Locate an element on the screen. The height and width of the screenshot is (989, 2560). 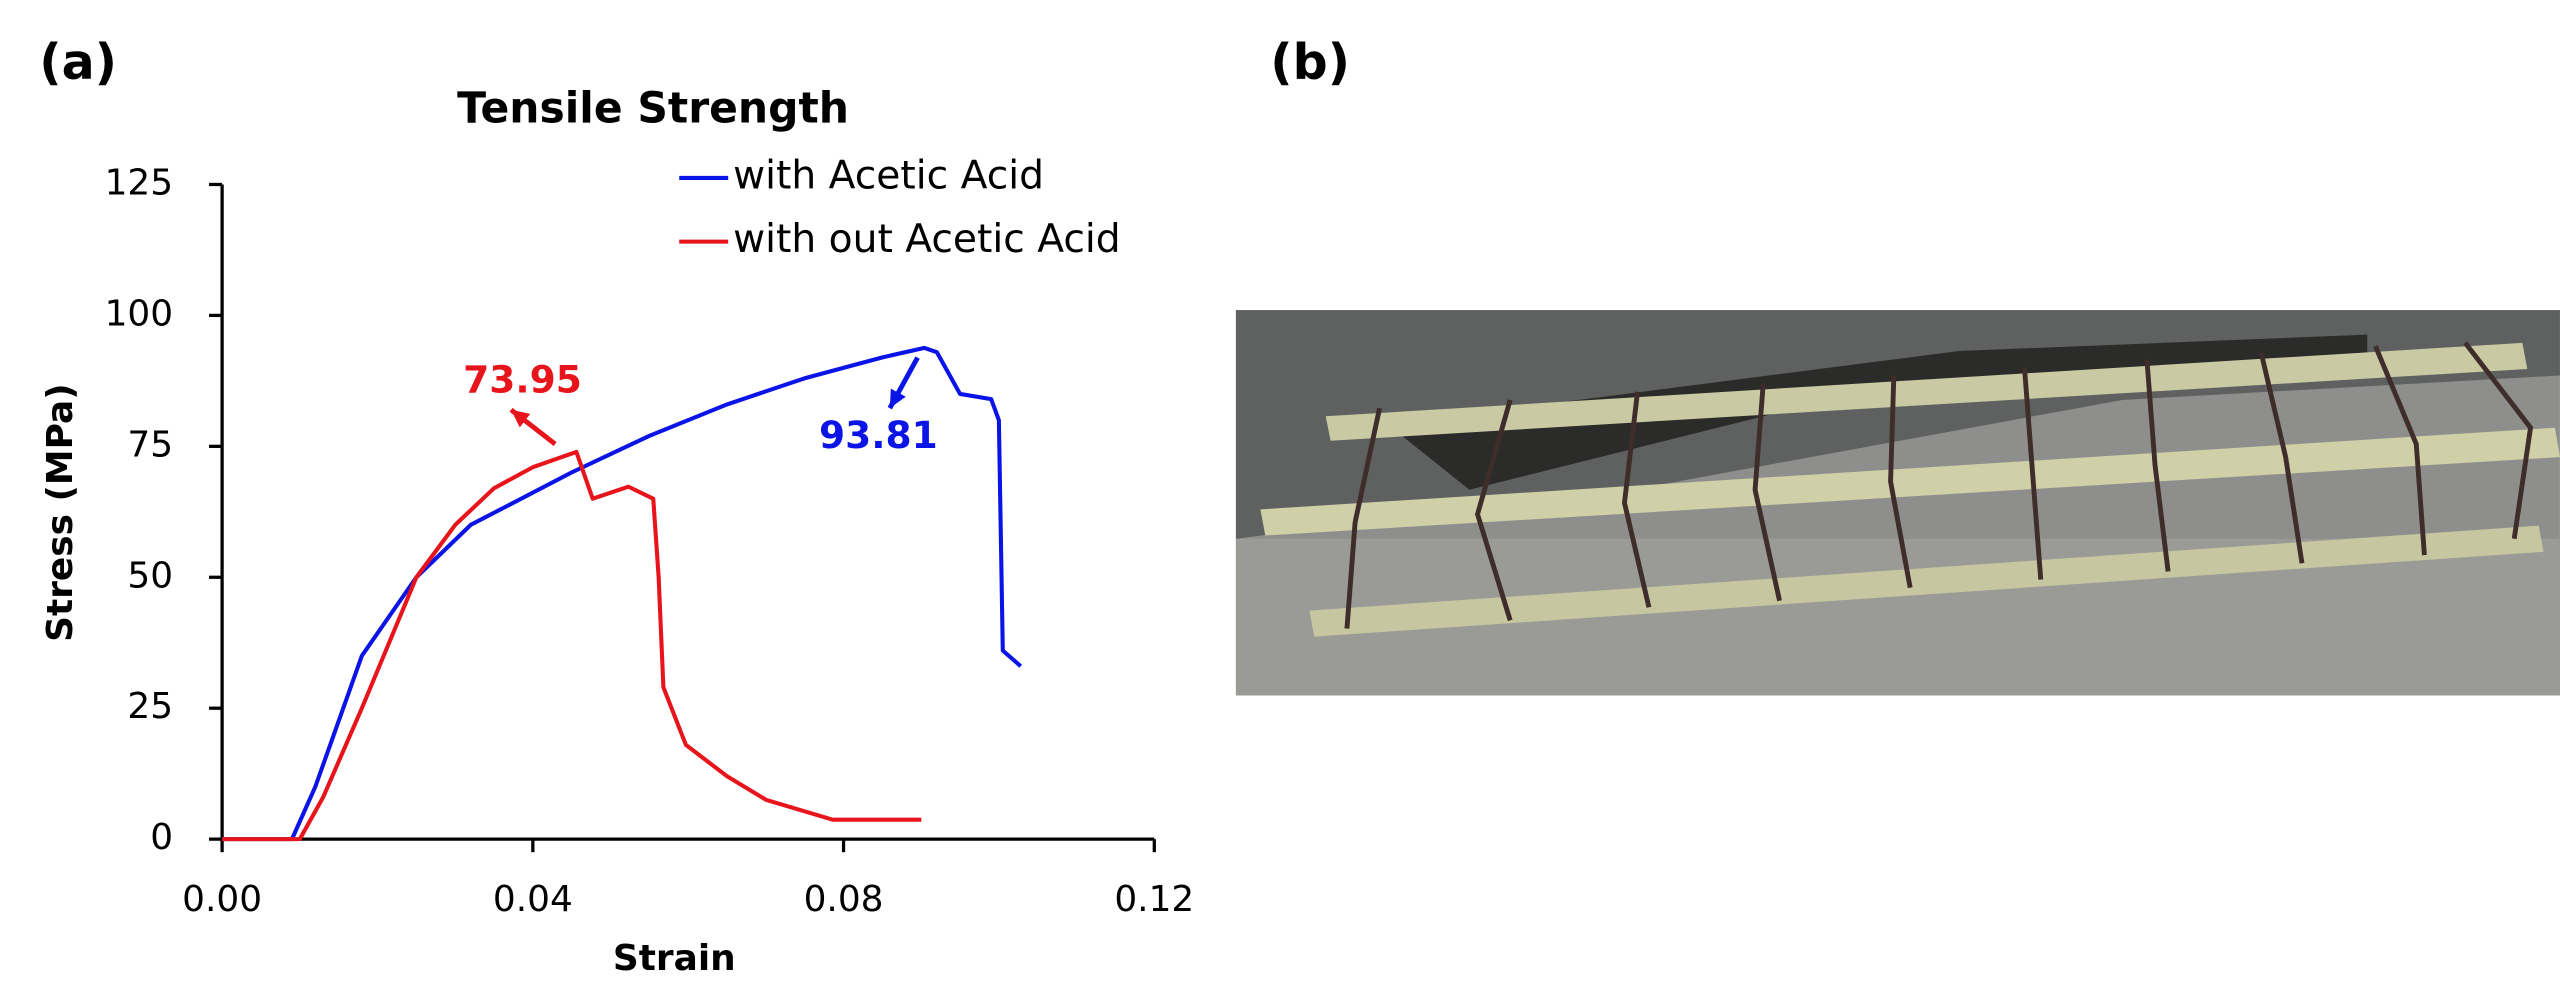
y-tick-label: 50 is located at coordinates (150, 575).